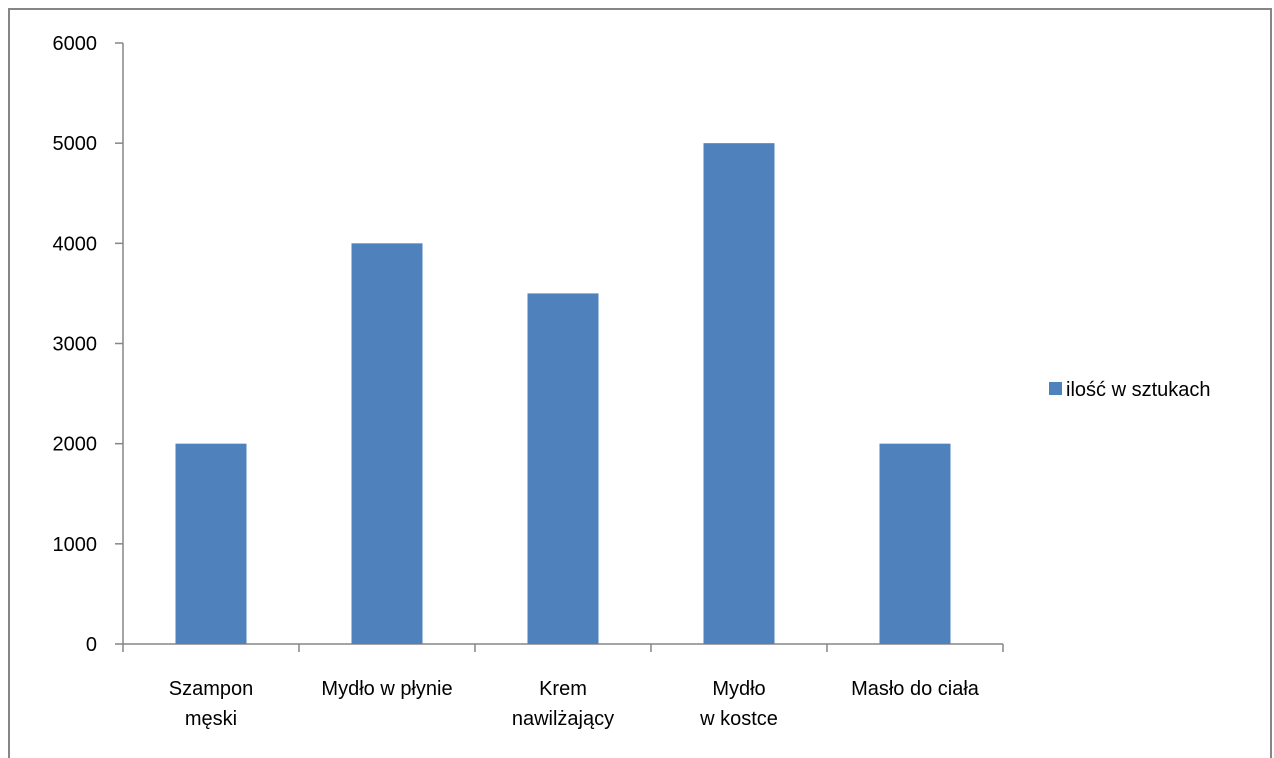 This screenshot has height=758, width=1274. I want to click on x-category-label: w kostce, so click(738, 719).